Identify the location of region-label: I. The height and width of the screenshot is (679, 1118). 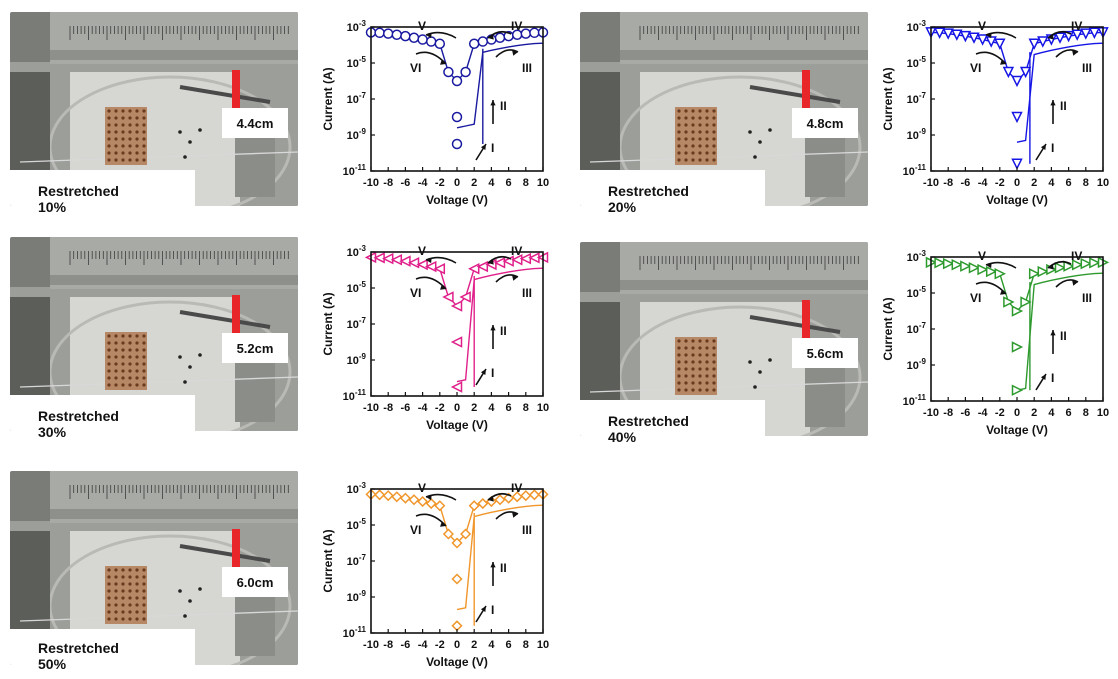
(492, 610).